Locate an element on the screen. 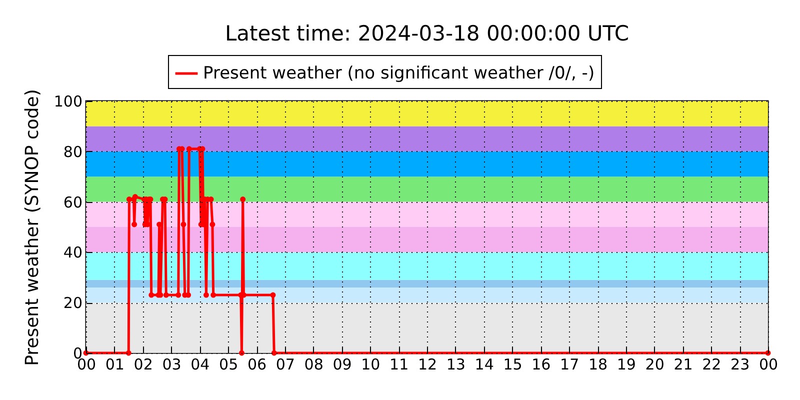  y-axis-title: Present weather (SYNOP code) is located at coordinates (32, 227).